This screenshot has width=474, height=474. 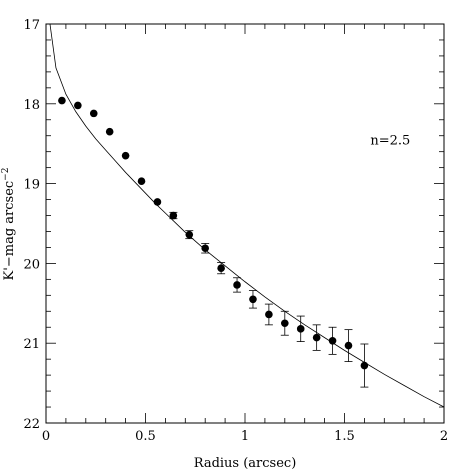 What do you see at coordinates (245, 436) in the screenshot?
I see `x-tick-label: 1` at bounding box center [245, 436].